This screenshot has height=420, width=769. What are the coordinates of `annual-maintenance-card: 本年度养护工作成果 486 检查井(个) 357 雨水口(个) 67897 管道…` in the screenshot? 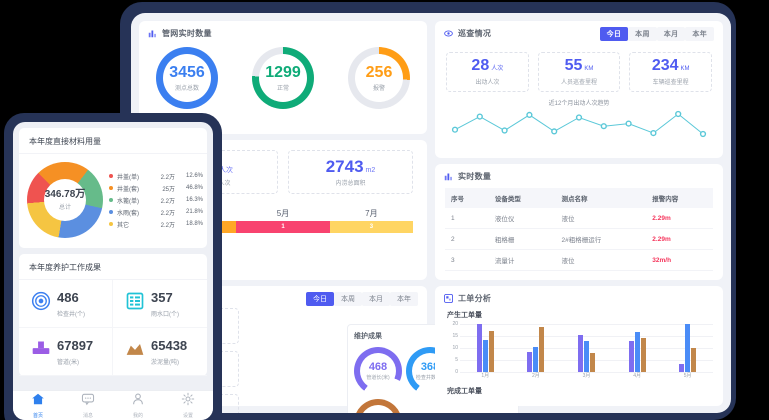 It's located at (113, 315).